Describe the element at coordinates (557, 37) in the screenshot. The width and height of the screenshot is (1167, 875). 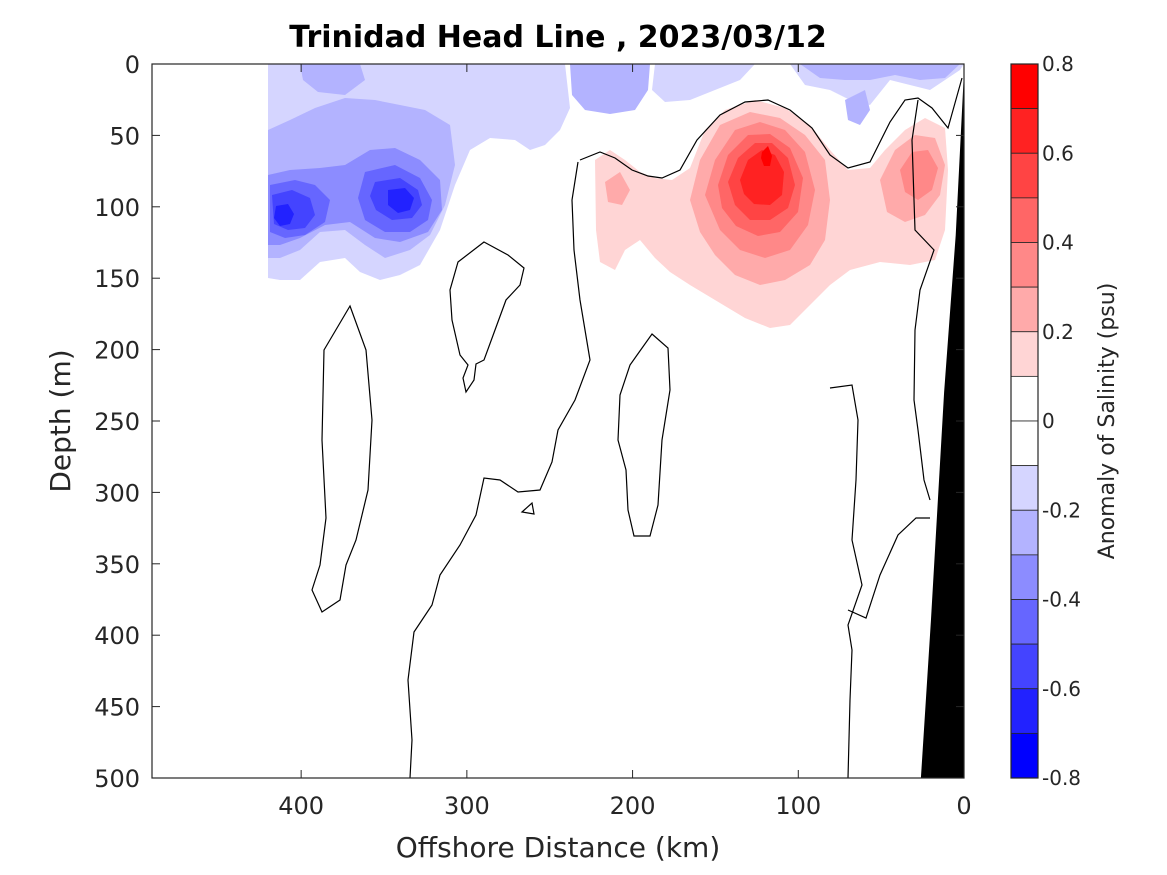
I see `chart-title: Trinidad Head Line , 2023/03/12` at that location.